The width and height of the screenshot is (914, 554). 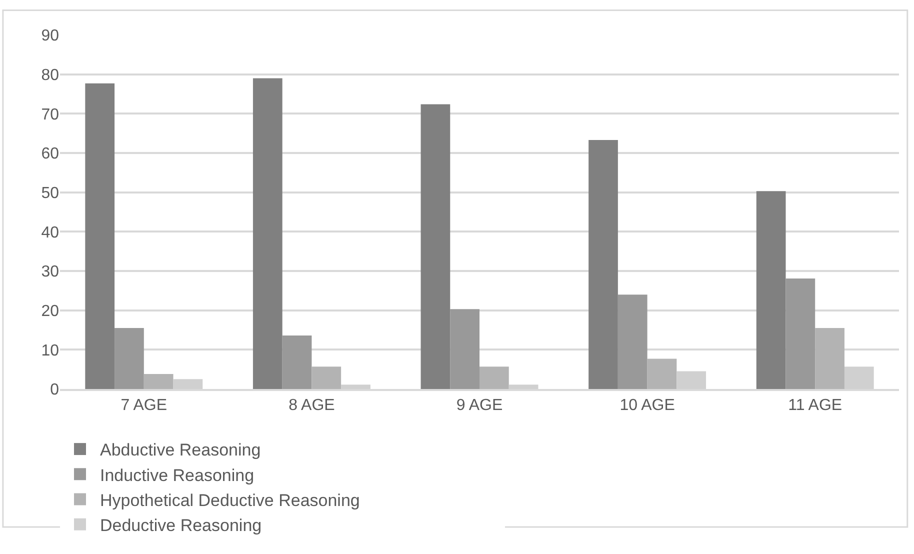 What do you see at coordinates (50, 311) in the screenshot?
I see `y-tick-label: 20` at bounding box center [50, 311].